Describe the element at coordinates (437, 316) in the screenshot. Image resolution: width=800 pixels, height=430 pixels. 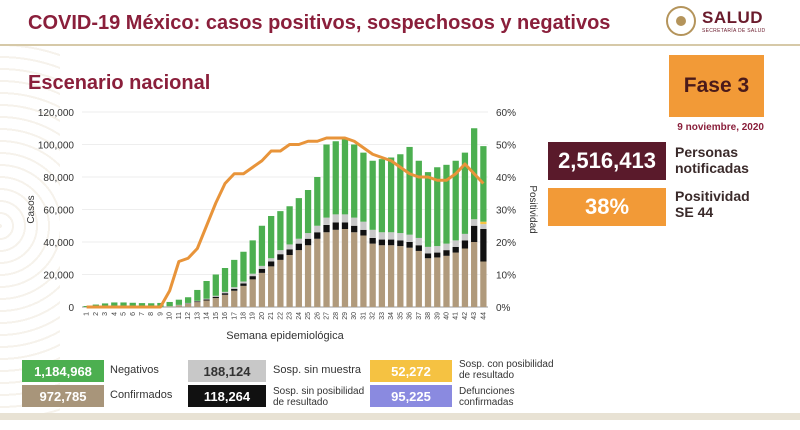
I see `x-tick-label: 39` at that location.